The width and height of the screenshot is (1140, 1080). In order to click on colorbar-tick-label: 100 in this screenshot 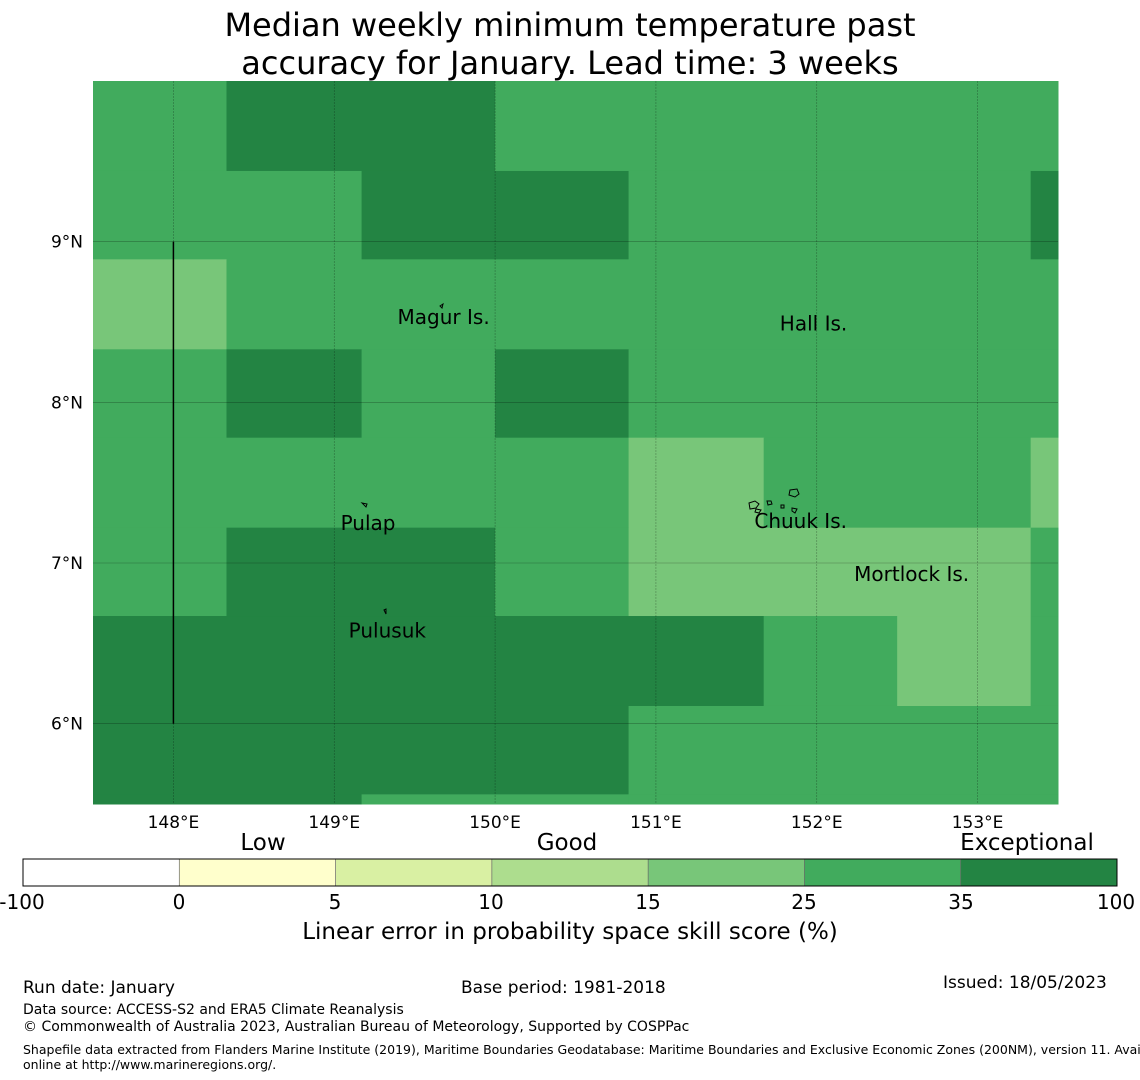, I will do `click(1116, 902)`.